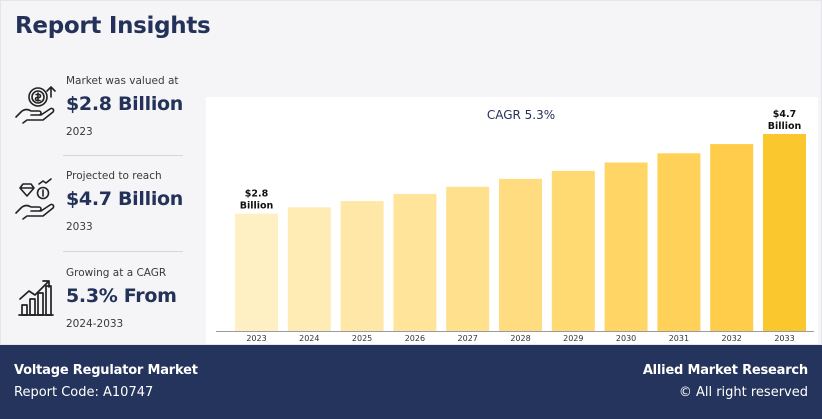 The width and height of the screenshot is (822, 419). What do you see at coordinates (626, 246) in the screenshot?
I see `bar-2030` at bounding box center [626, 246].